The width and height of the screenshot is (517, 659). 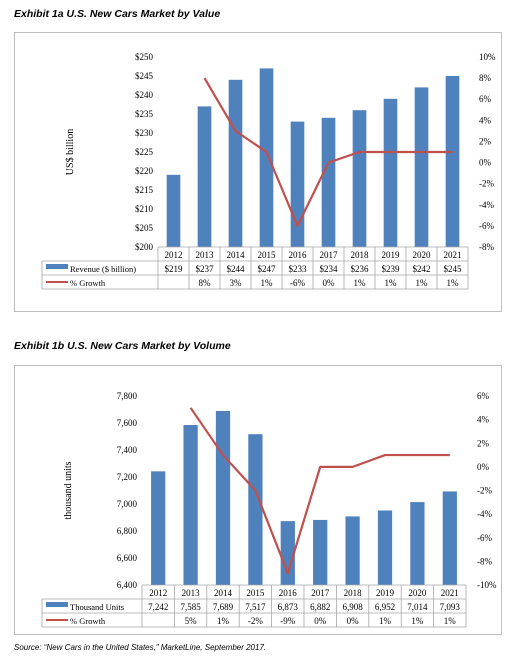 I want to click on line-data-label: -6%, so click(x=297, y=283).